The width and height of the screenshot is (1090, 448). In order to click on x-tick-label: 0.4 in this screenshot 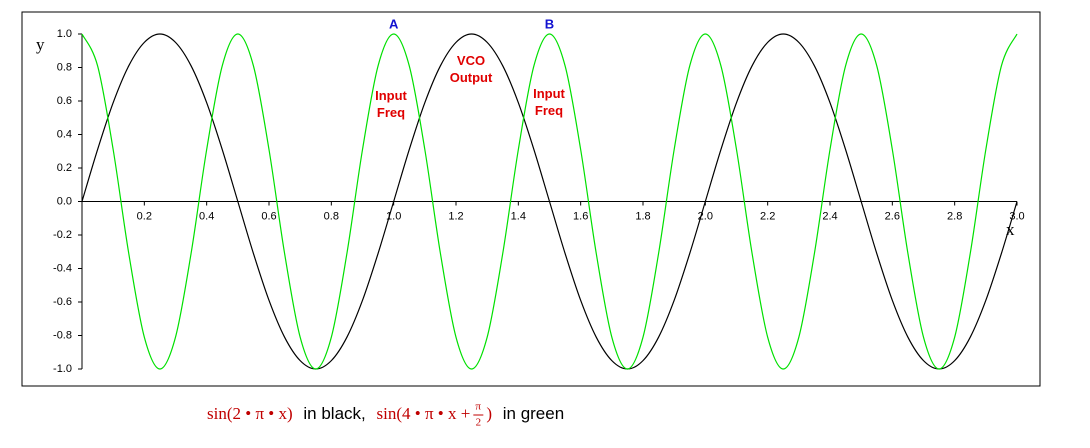, I will do `click(206, 216)`.